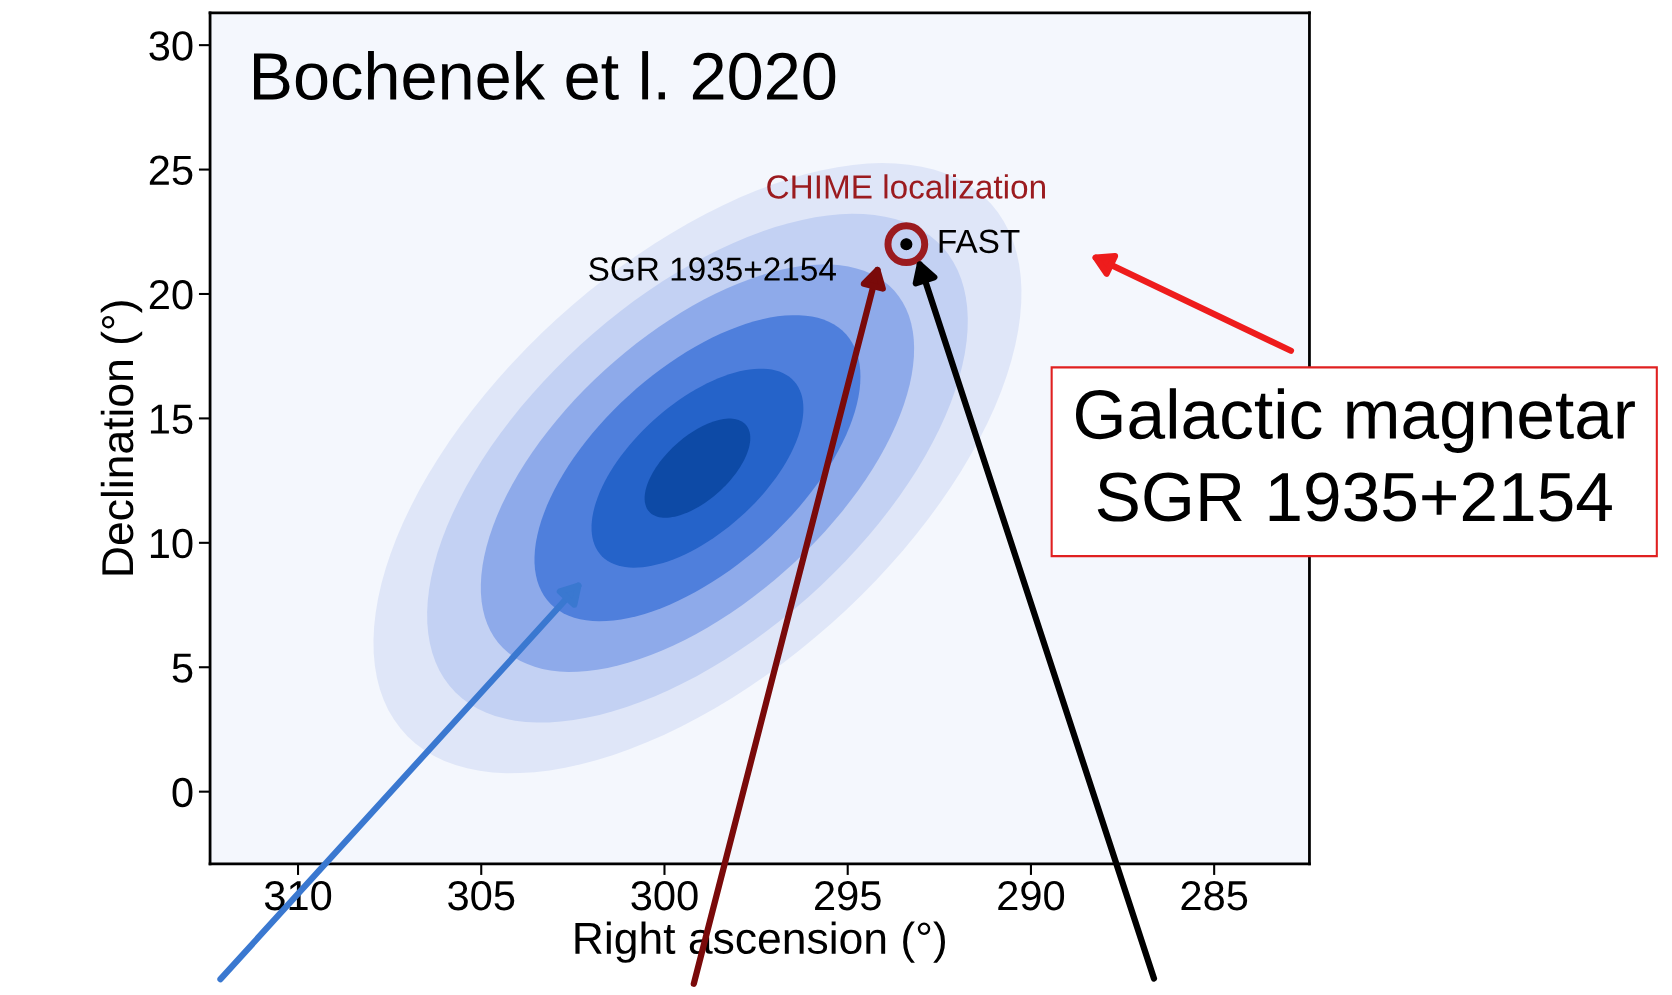 The width and height of the screenshot is (1672, 995). I want to click on x-tick-label: 290, so click(1031, 895).